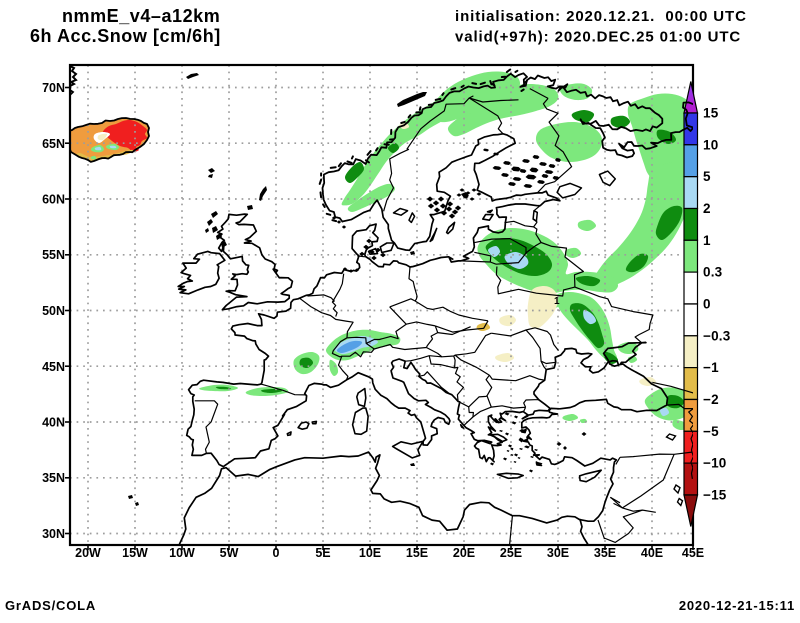 The width and height of the screenshot is (800, 623). Describe the element at coordinates (88, 553) in the screenshot. I see `svg-text: 20W` at that location.